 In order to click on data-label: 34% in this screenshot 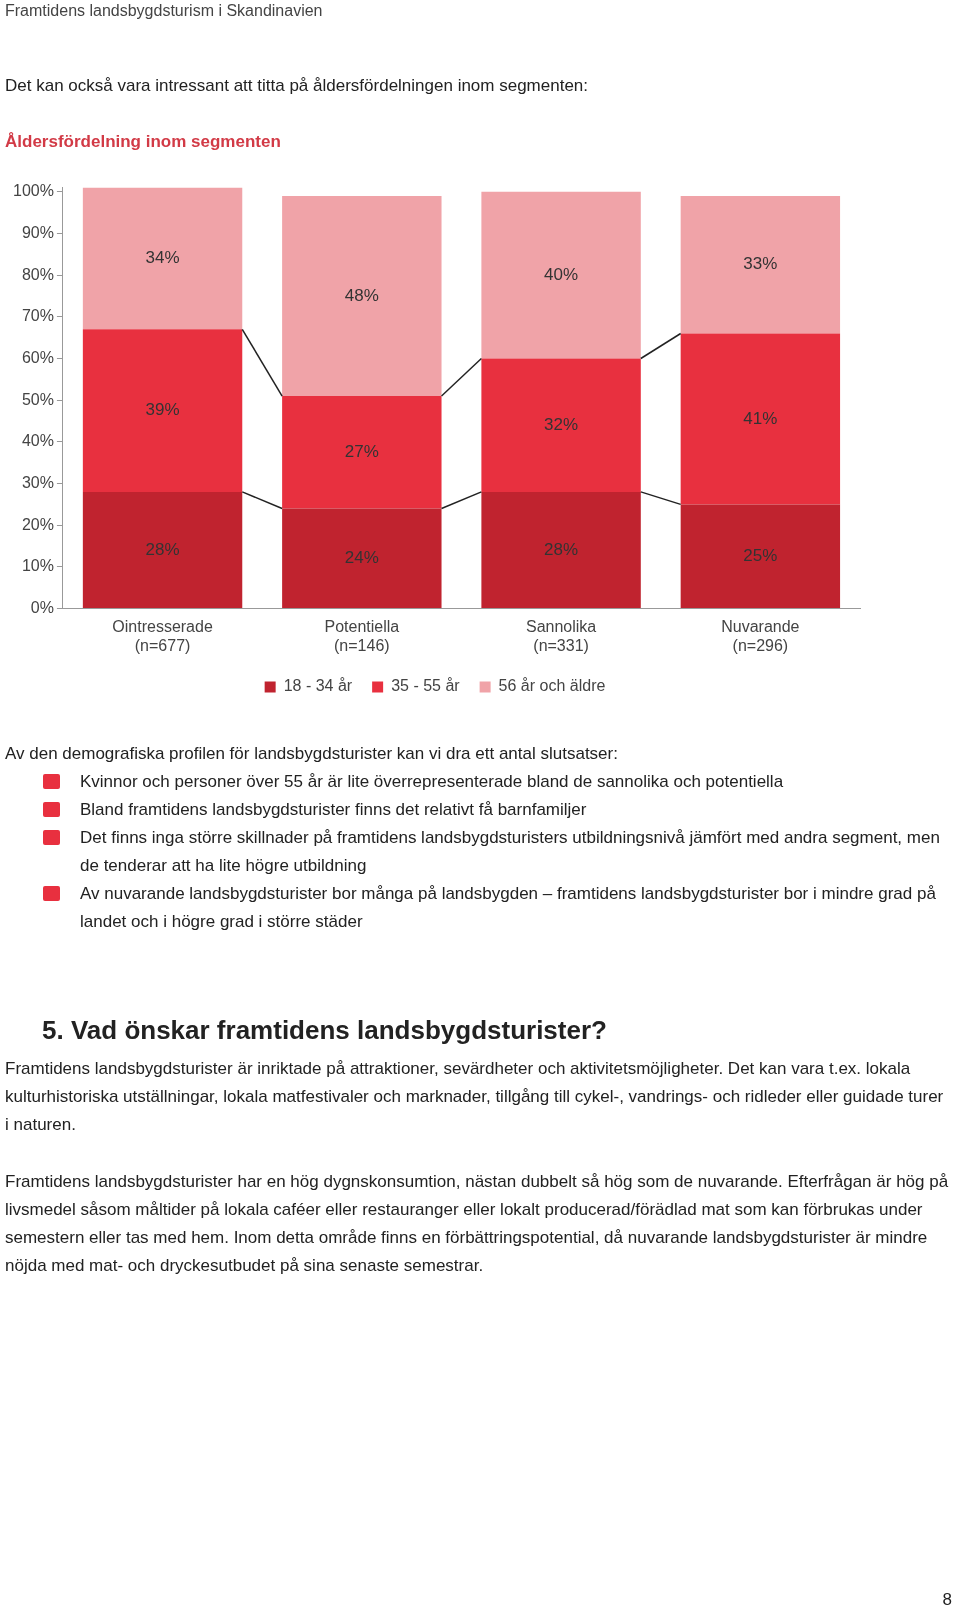, I will do `click(162, 258)`.